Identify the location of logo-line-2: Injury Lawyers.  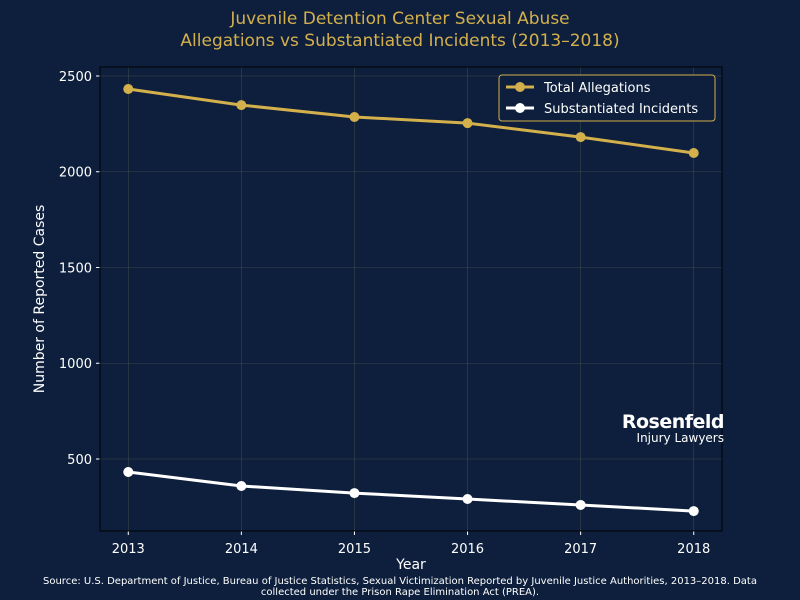
(680, 438).